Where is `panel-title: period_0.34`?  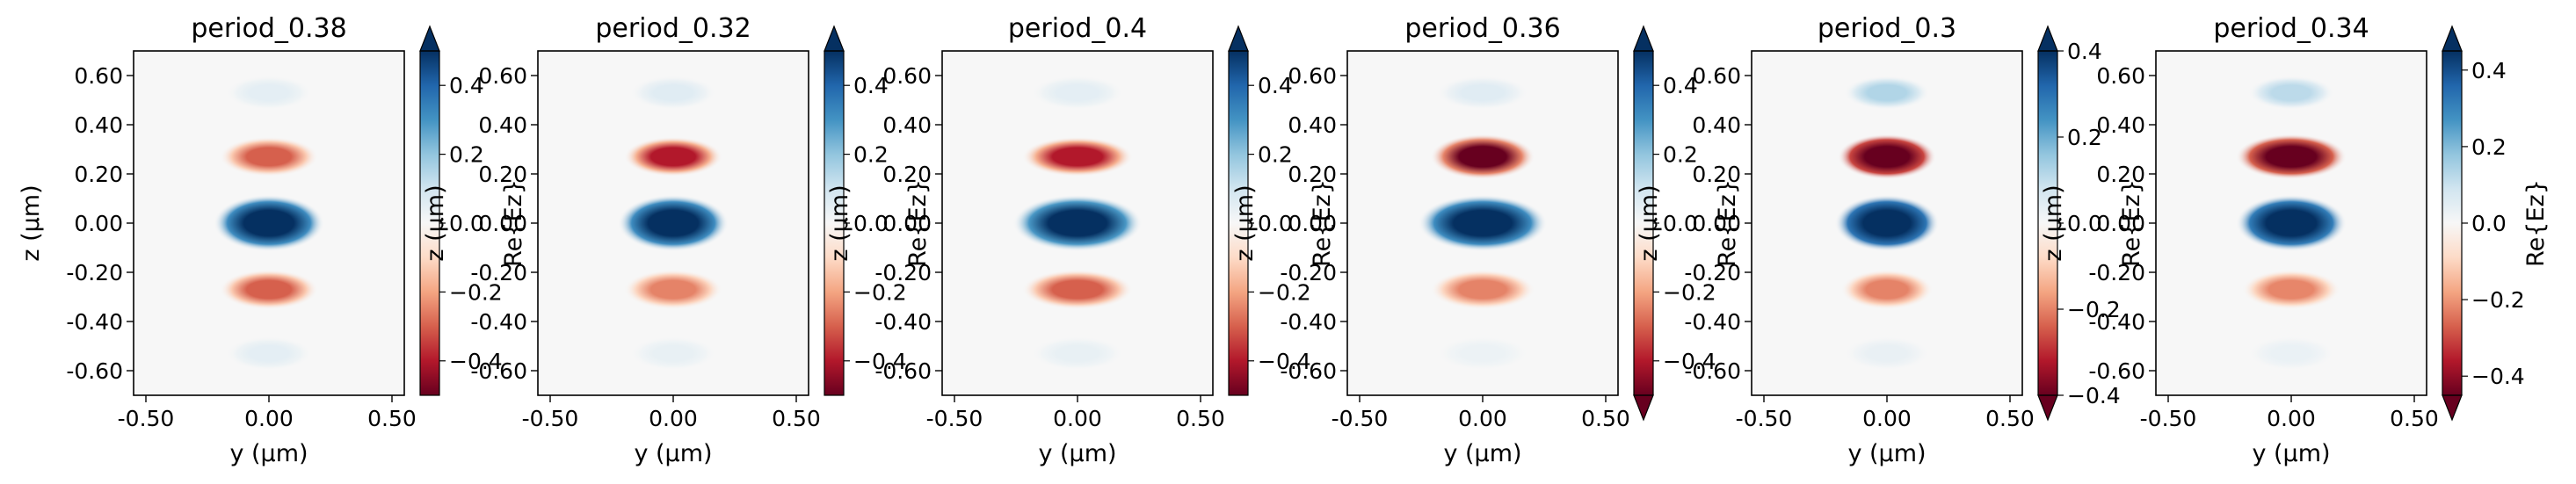
panel-title: period_0.34 is located at coordinates (2291, 28).